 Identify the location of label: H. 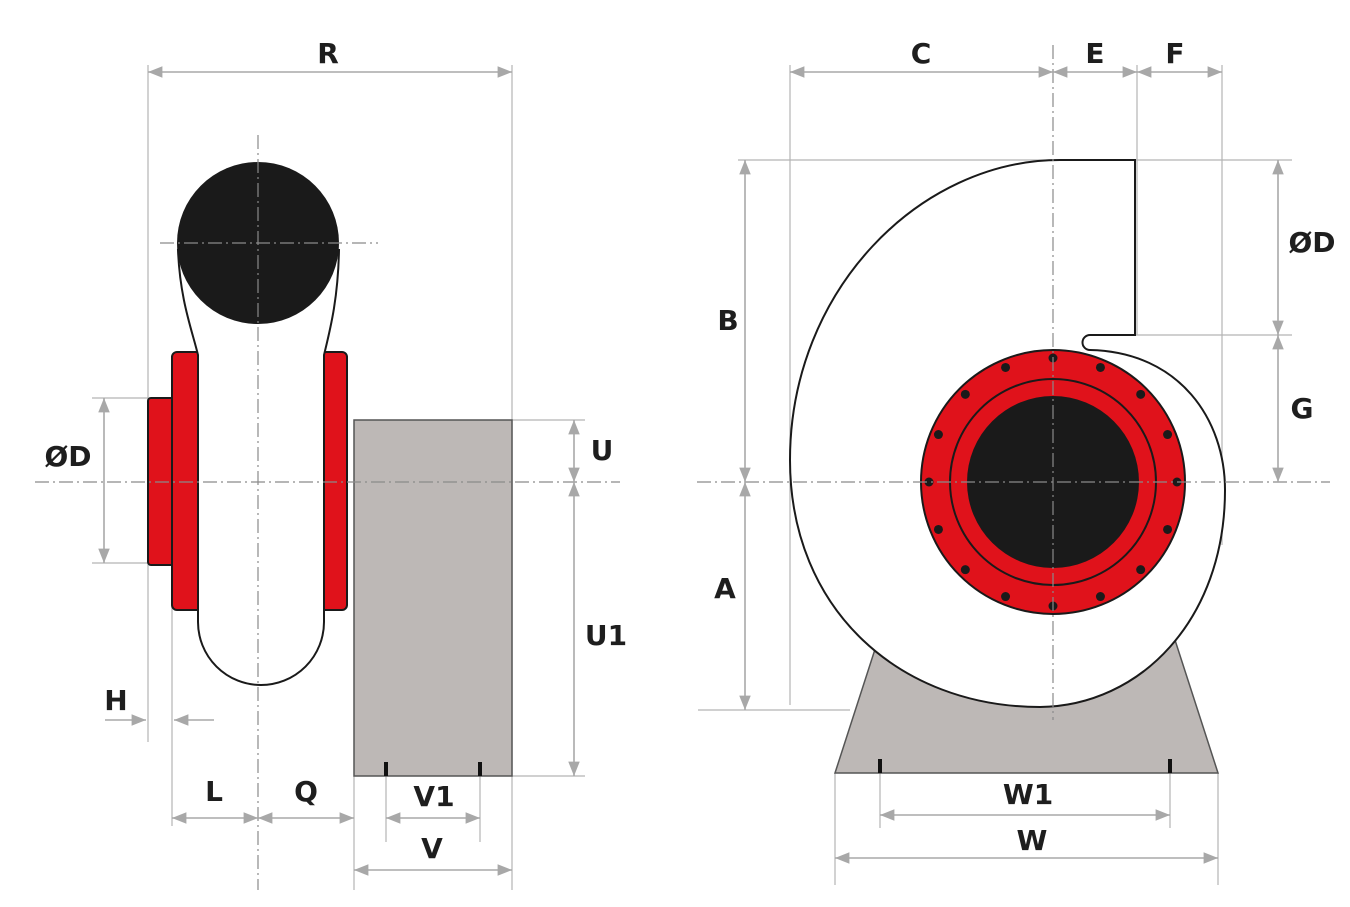
(115, 700).